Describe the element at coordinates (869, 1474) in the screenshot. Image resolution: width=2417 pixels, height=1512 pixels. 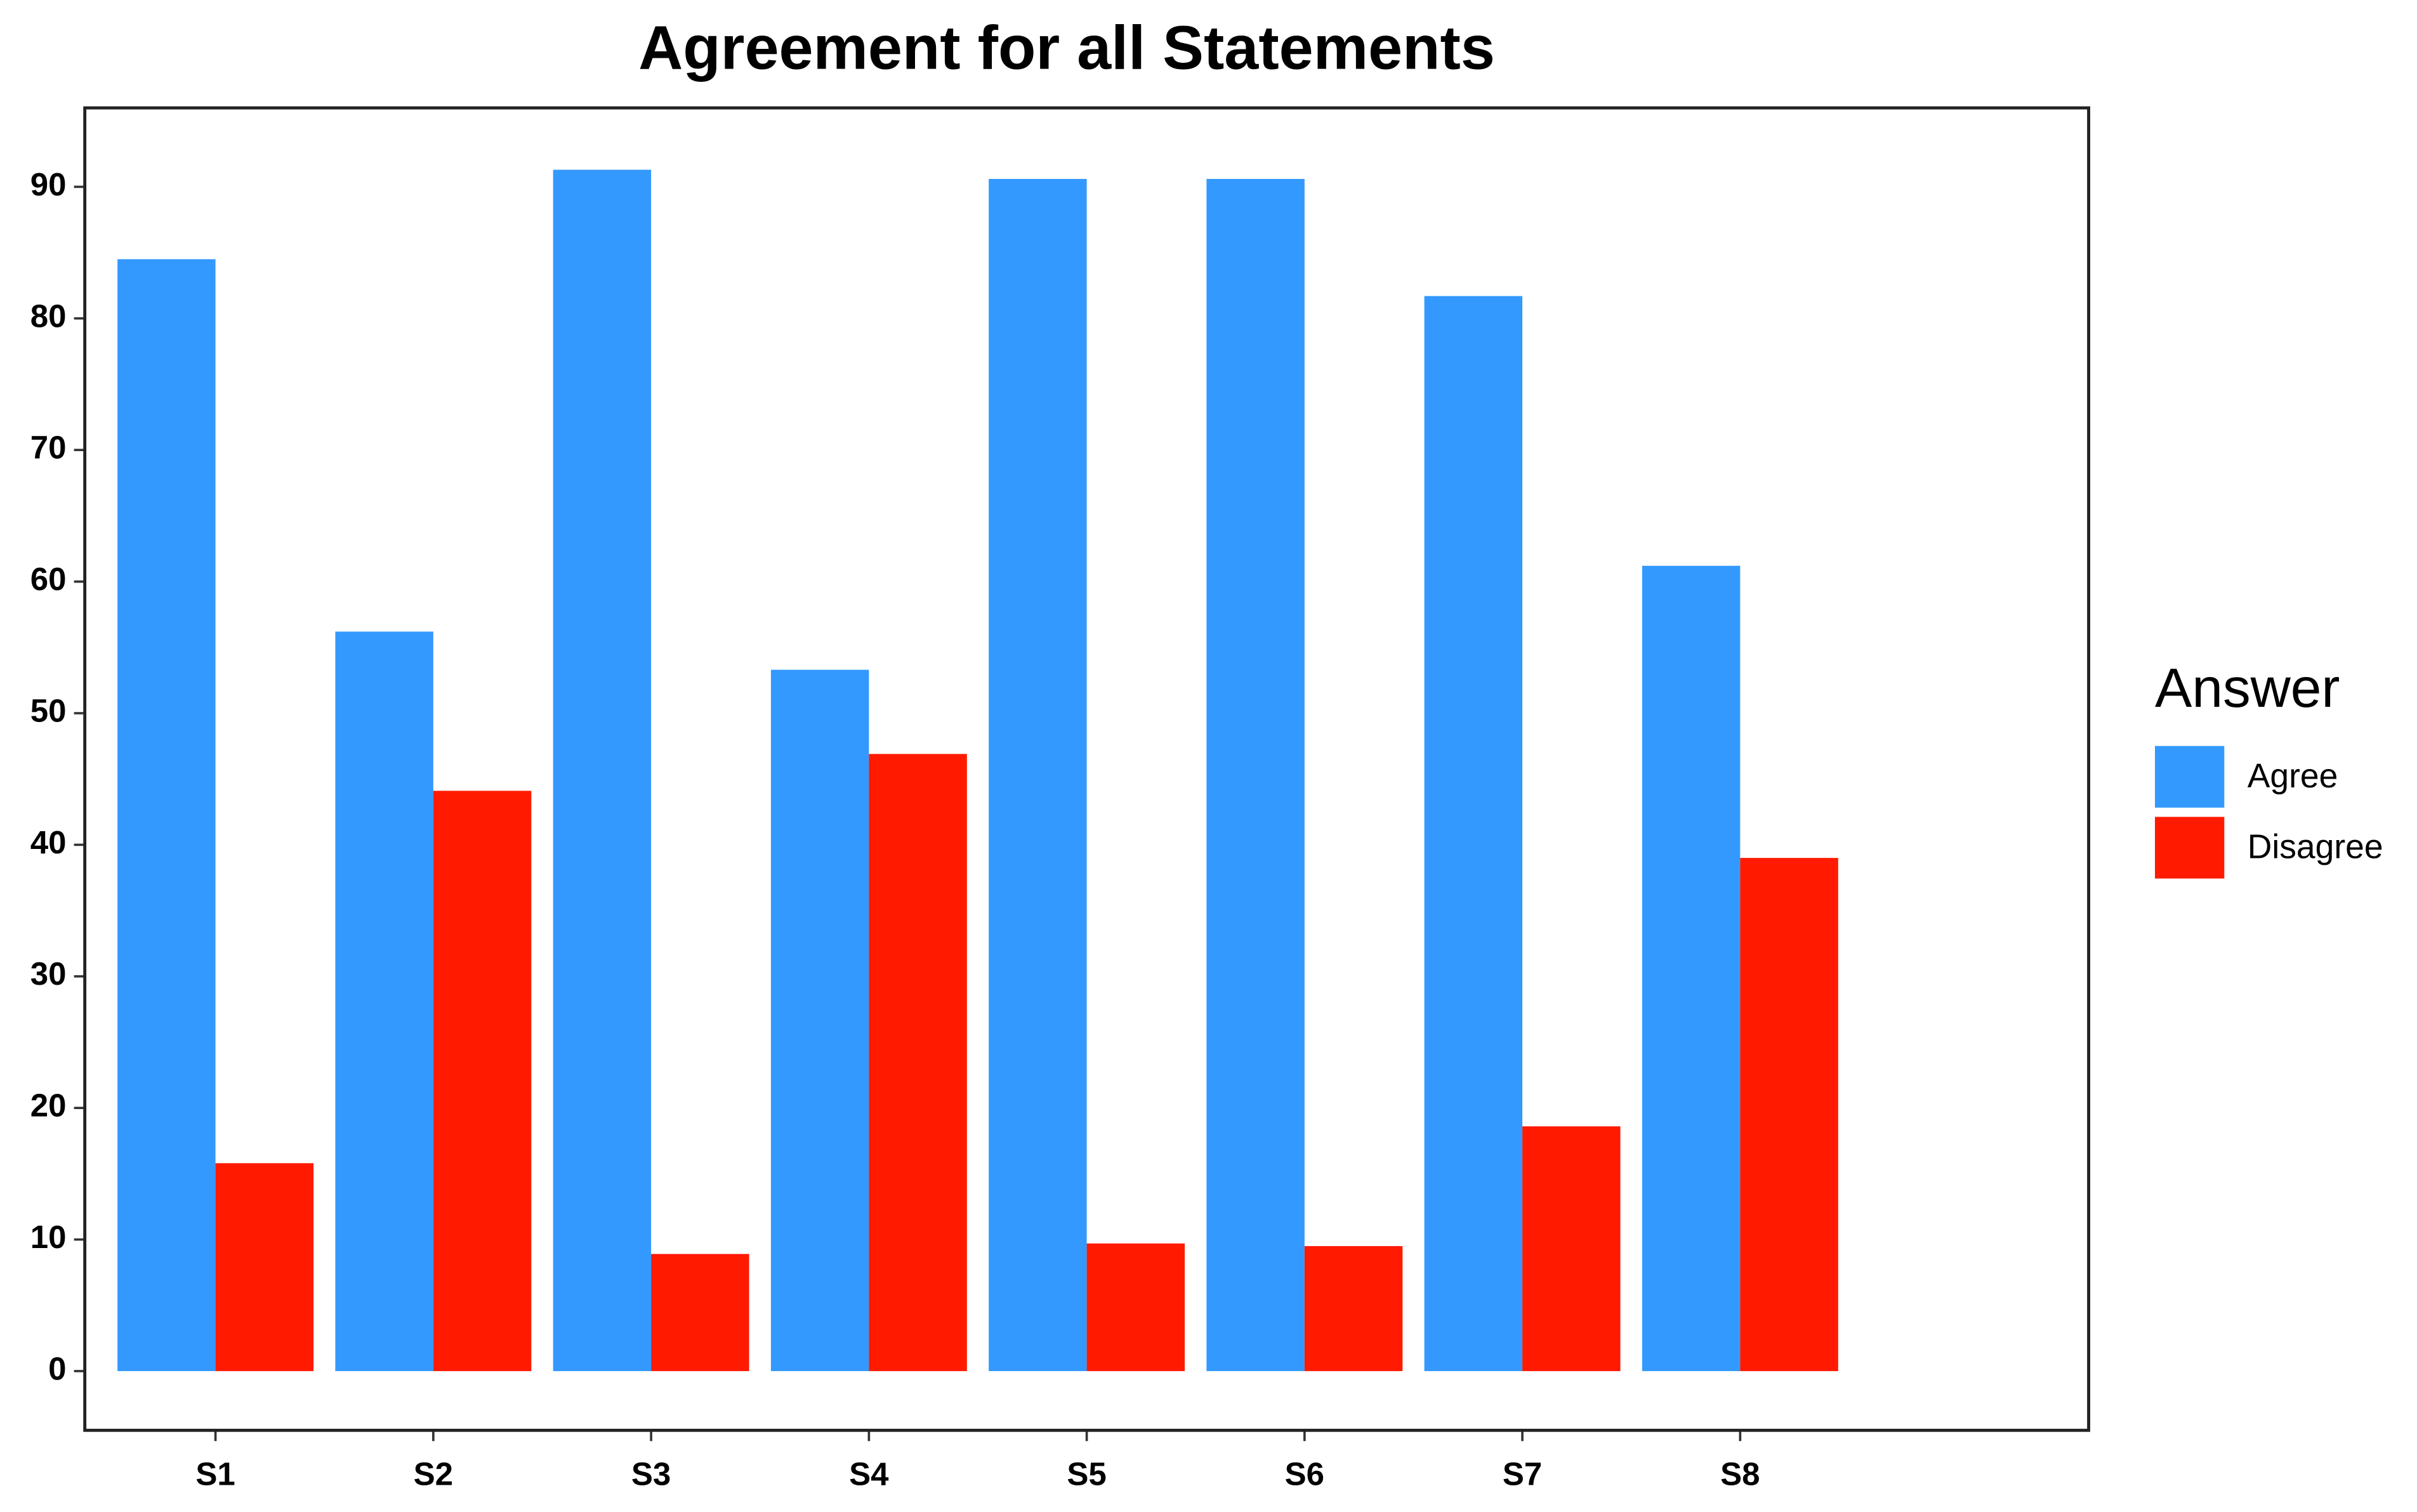
I see `x-tick-label: S4` at that location.